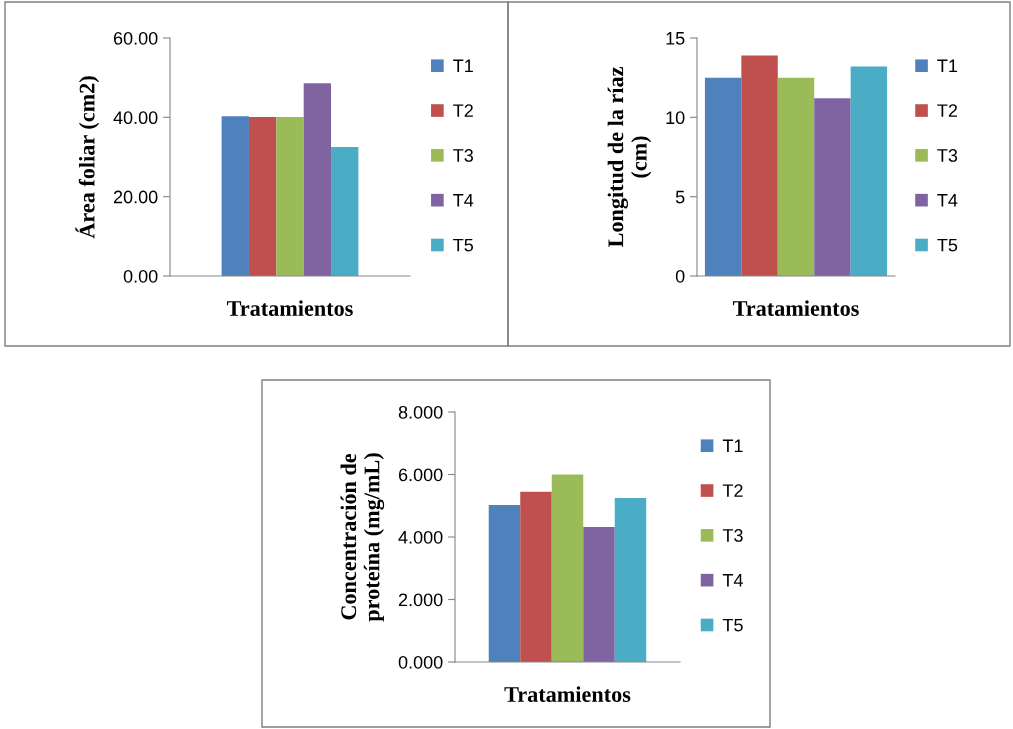  Describe the element at coordinates (680, 197) in the screenshot. I see `y-tick-label: 5` at that location.